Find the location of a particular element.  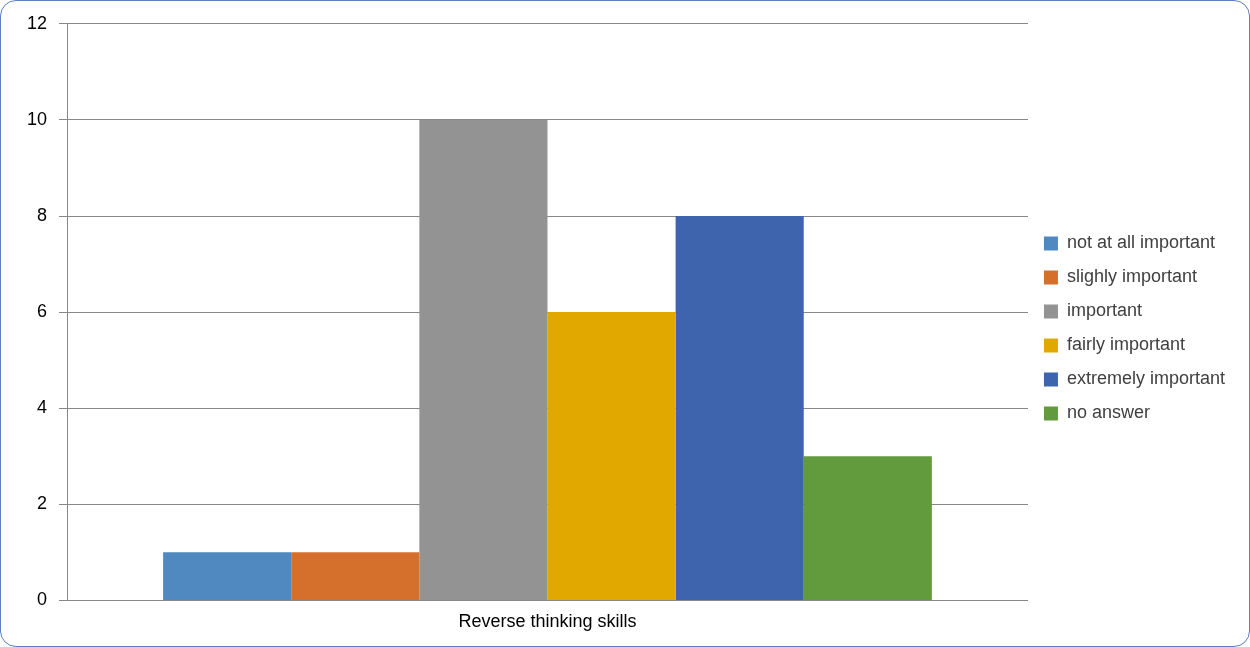

x-tick-label: Reverse thinking skills is located at coordinates (547, 621).